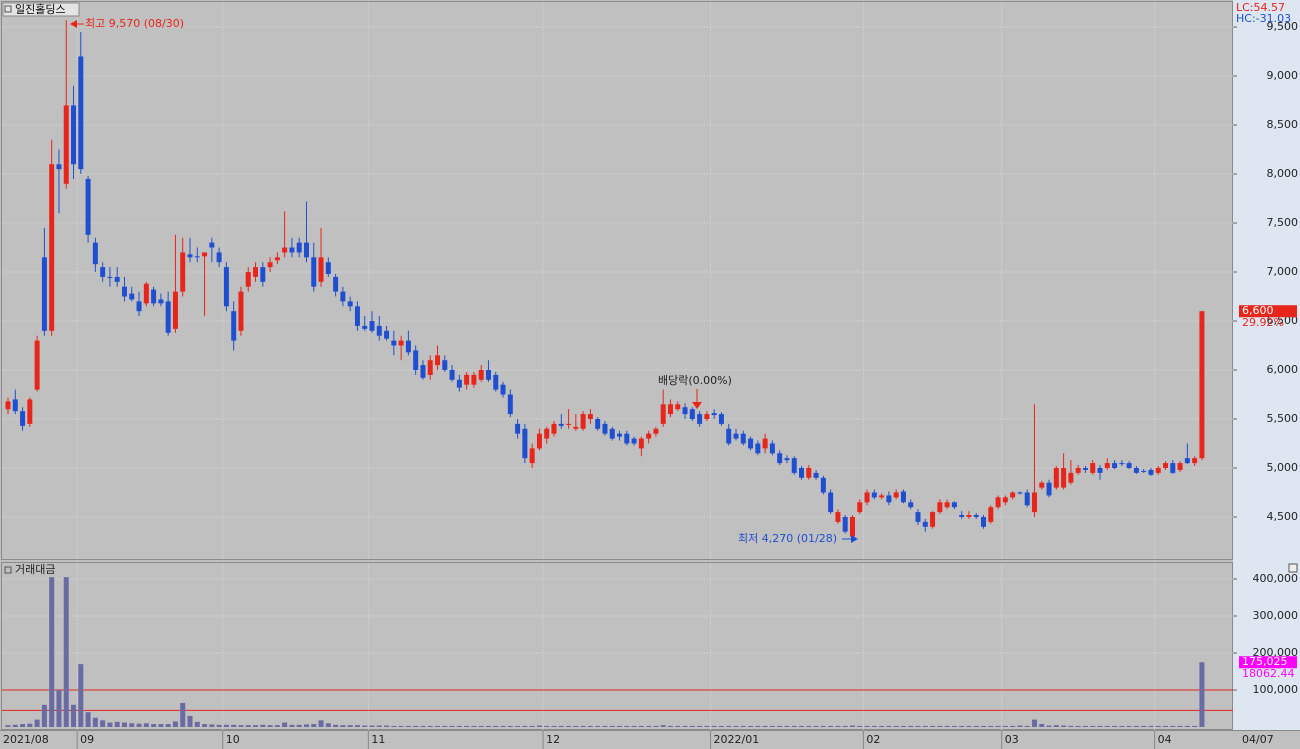  What do you see at coordinates (1293, 568) in the screenshot?
I see `close-button` at bounding box center [1293, 568].